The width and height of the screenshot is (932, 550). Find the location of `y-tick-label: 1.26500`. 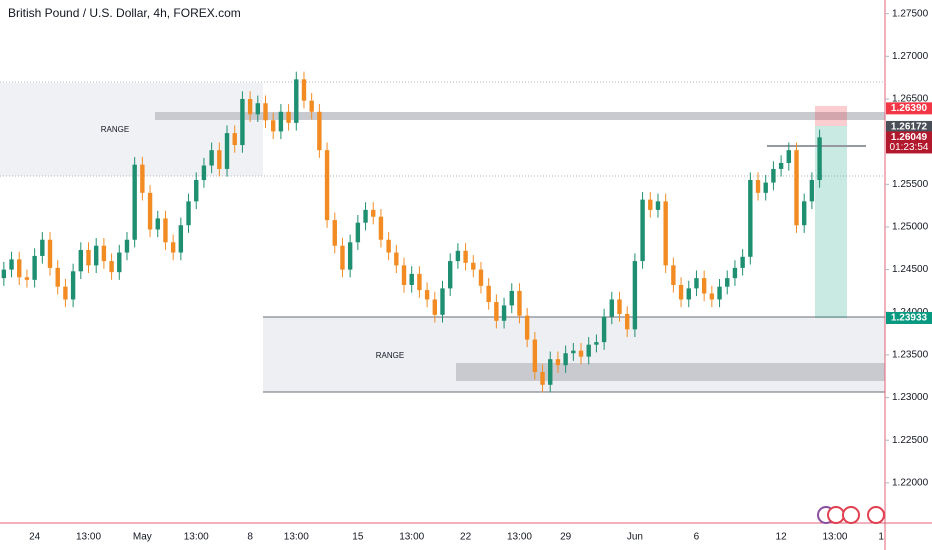

y-tick-label: 1.26500 is located at coordinates (910, 99).